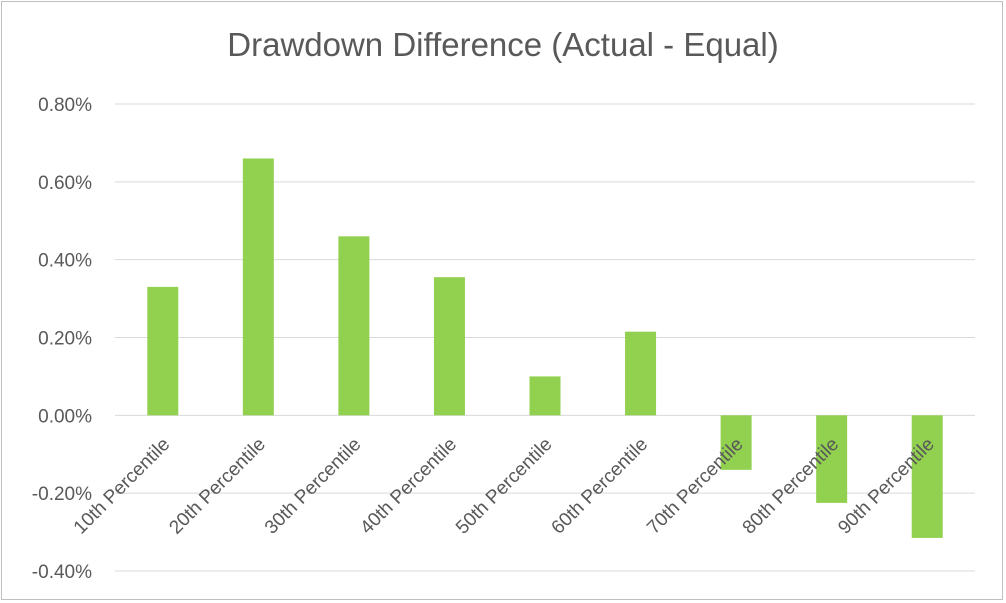 The image size is (1006, 603). What do you see at coordinates (65, 416) in the screenshot?
I see `y-tick-label: 0.00%` at bounding box center [65, 416].